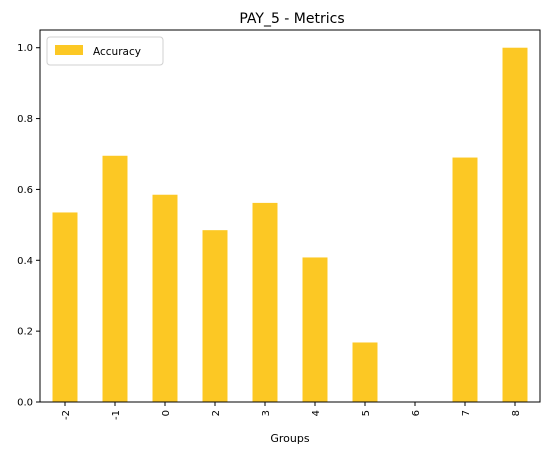 Image resolution: width=547 pixels, height=458 pixels. Describe the element at coordinates (366, 413) in the screenshot. I see `x-tick-label-5: 5` at that location.